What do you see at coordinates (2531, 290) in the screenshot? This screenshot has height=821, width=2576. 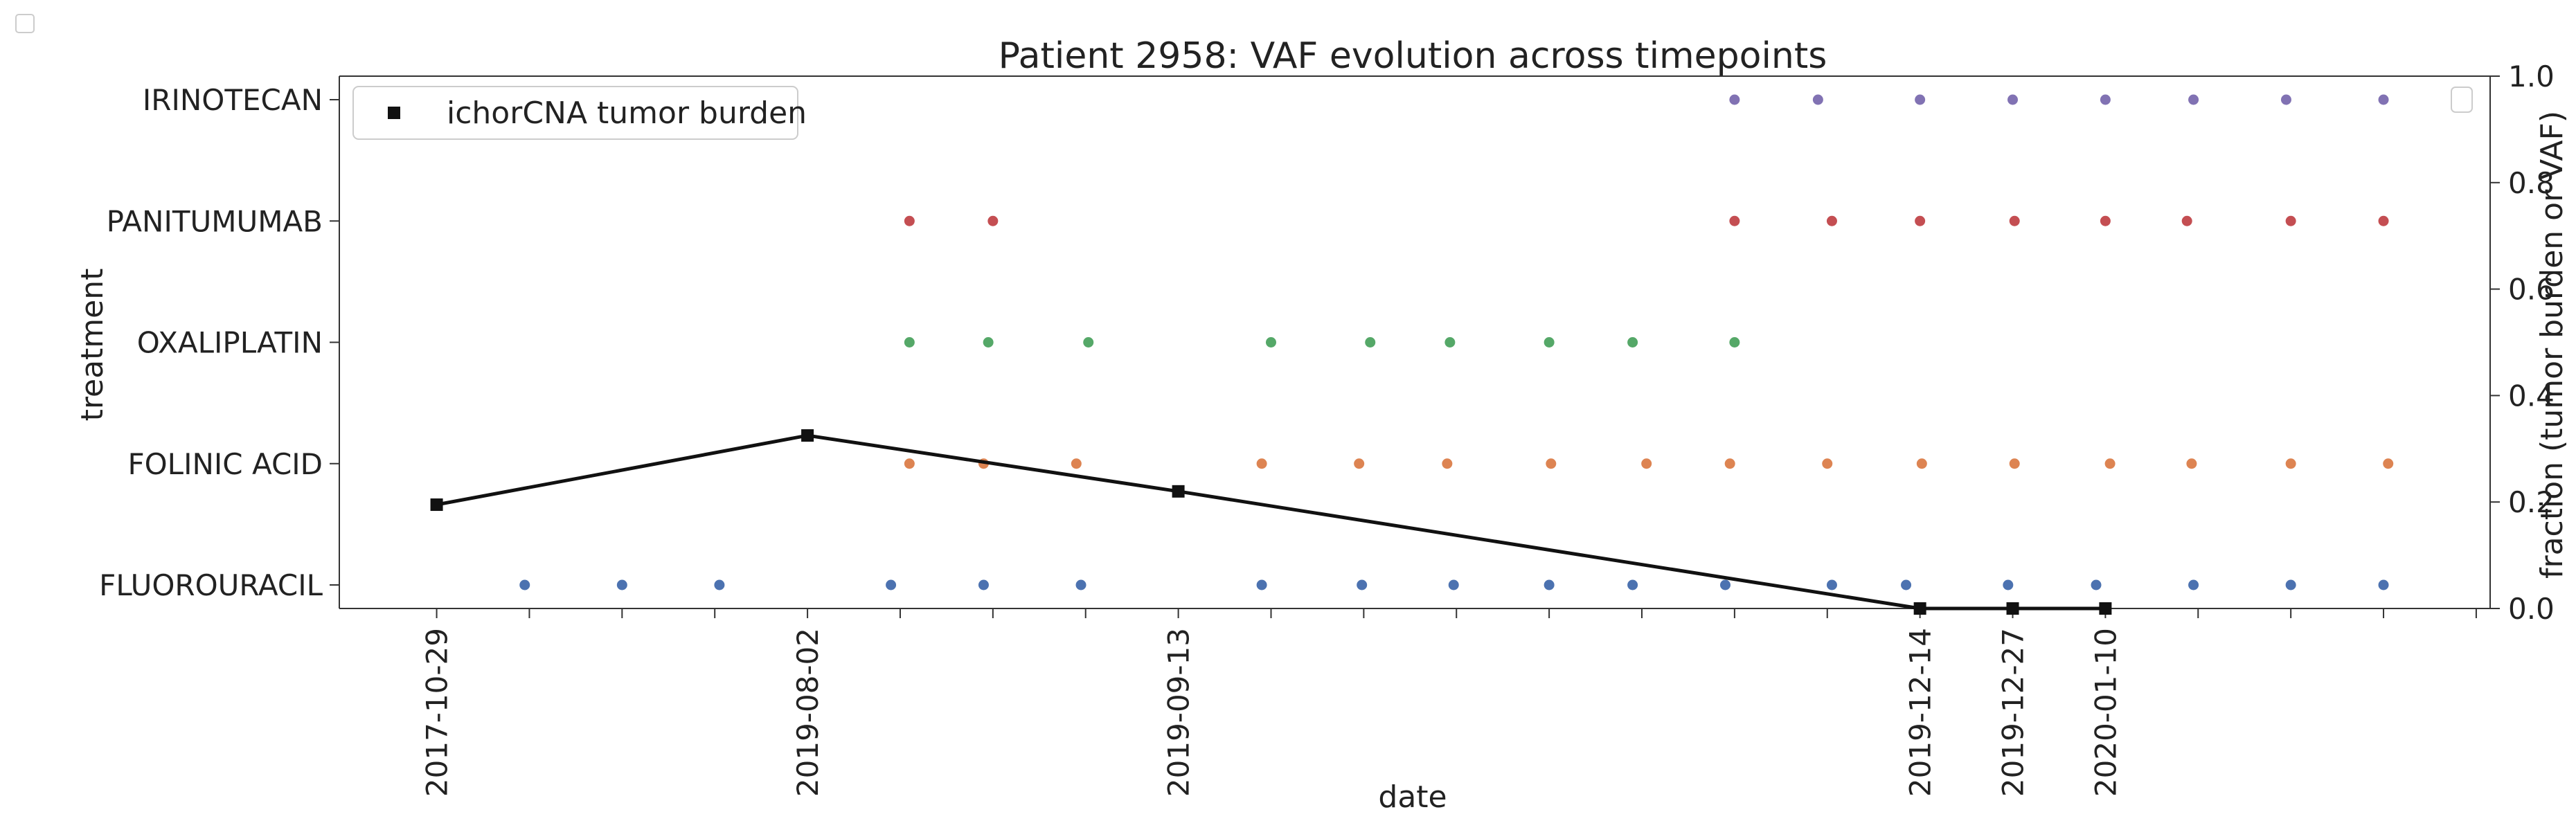 I see `y2-tick-label-3: 0.6` at bounding box center [2531, 290].